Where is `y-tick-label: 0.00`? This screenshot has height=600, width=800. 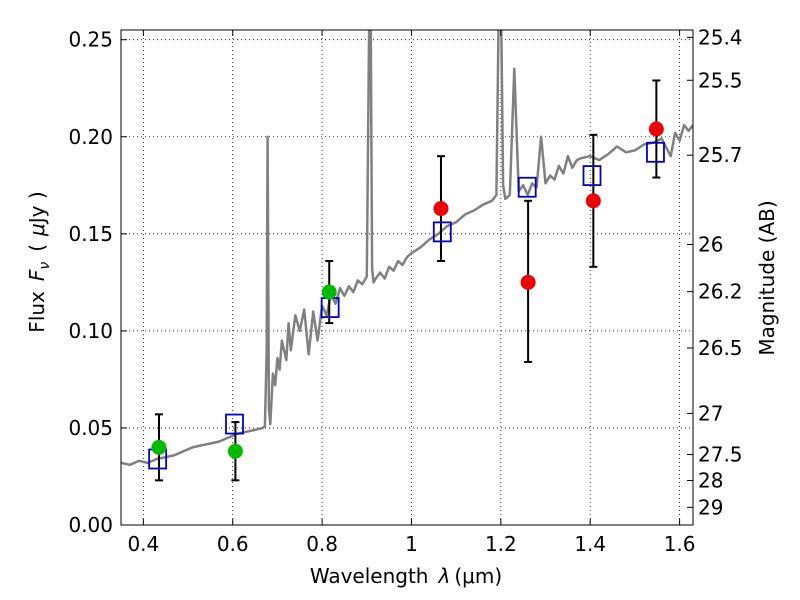
y-tick-label: 0.00 is located at coordinates (90, 525).